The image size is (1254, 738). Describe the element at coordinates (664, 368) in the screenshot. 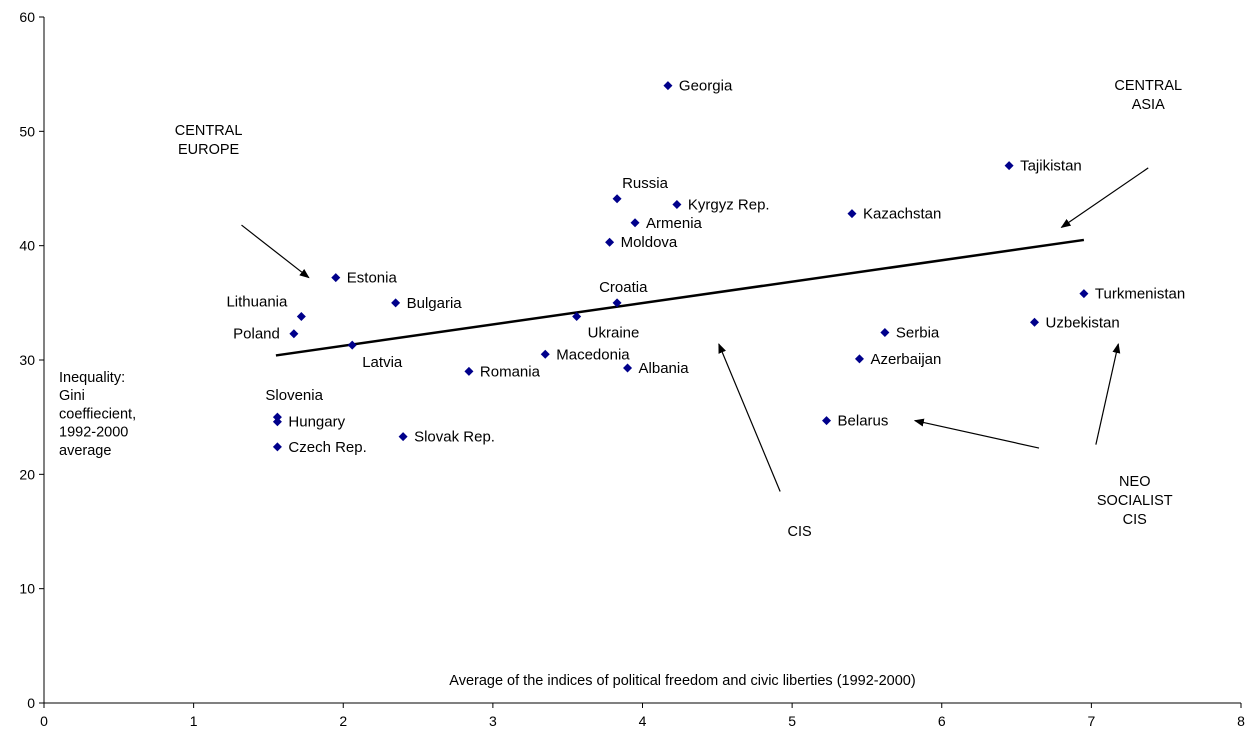

I see `point-label: Albania` at that location.